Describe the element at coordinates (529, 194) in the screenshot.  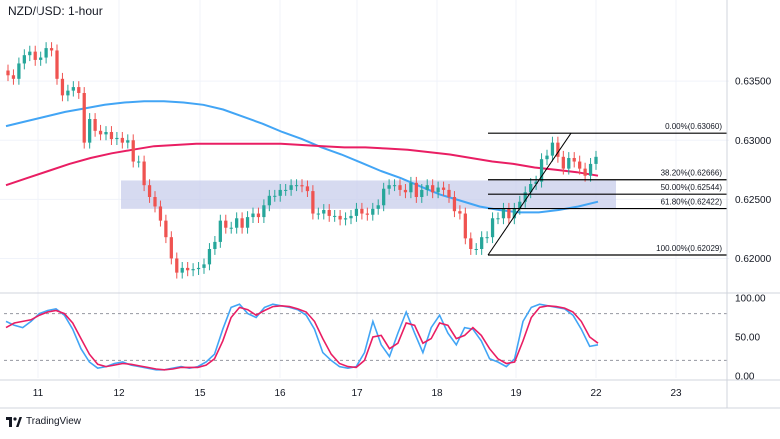
I see `fib-trend-line` at that location.